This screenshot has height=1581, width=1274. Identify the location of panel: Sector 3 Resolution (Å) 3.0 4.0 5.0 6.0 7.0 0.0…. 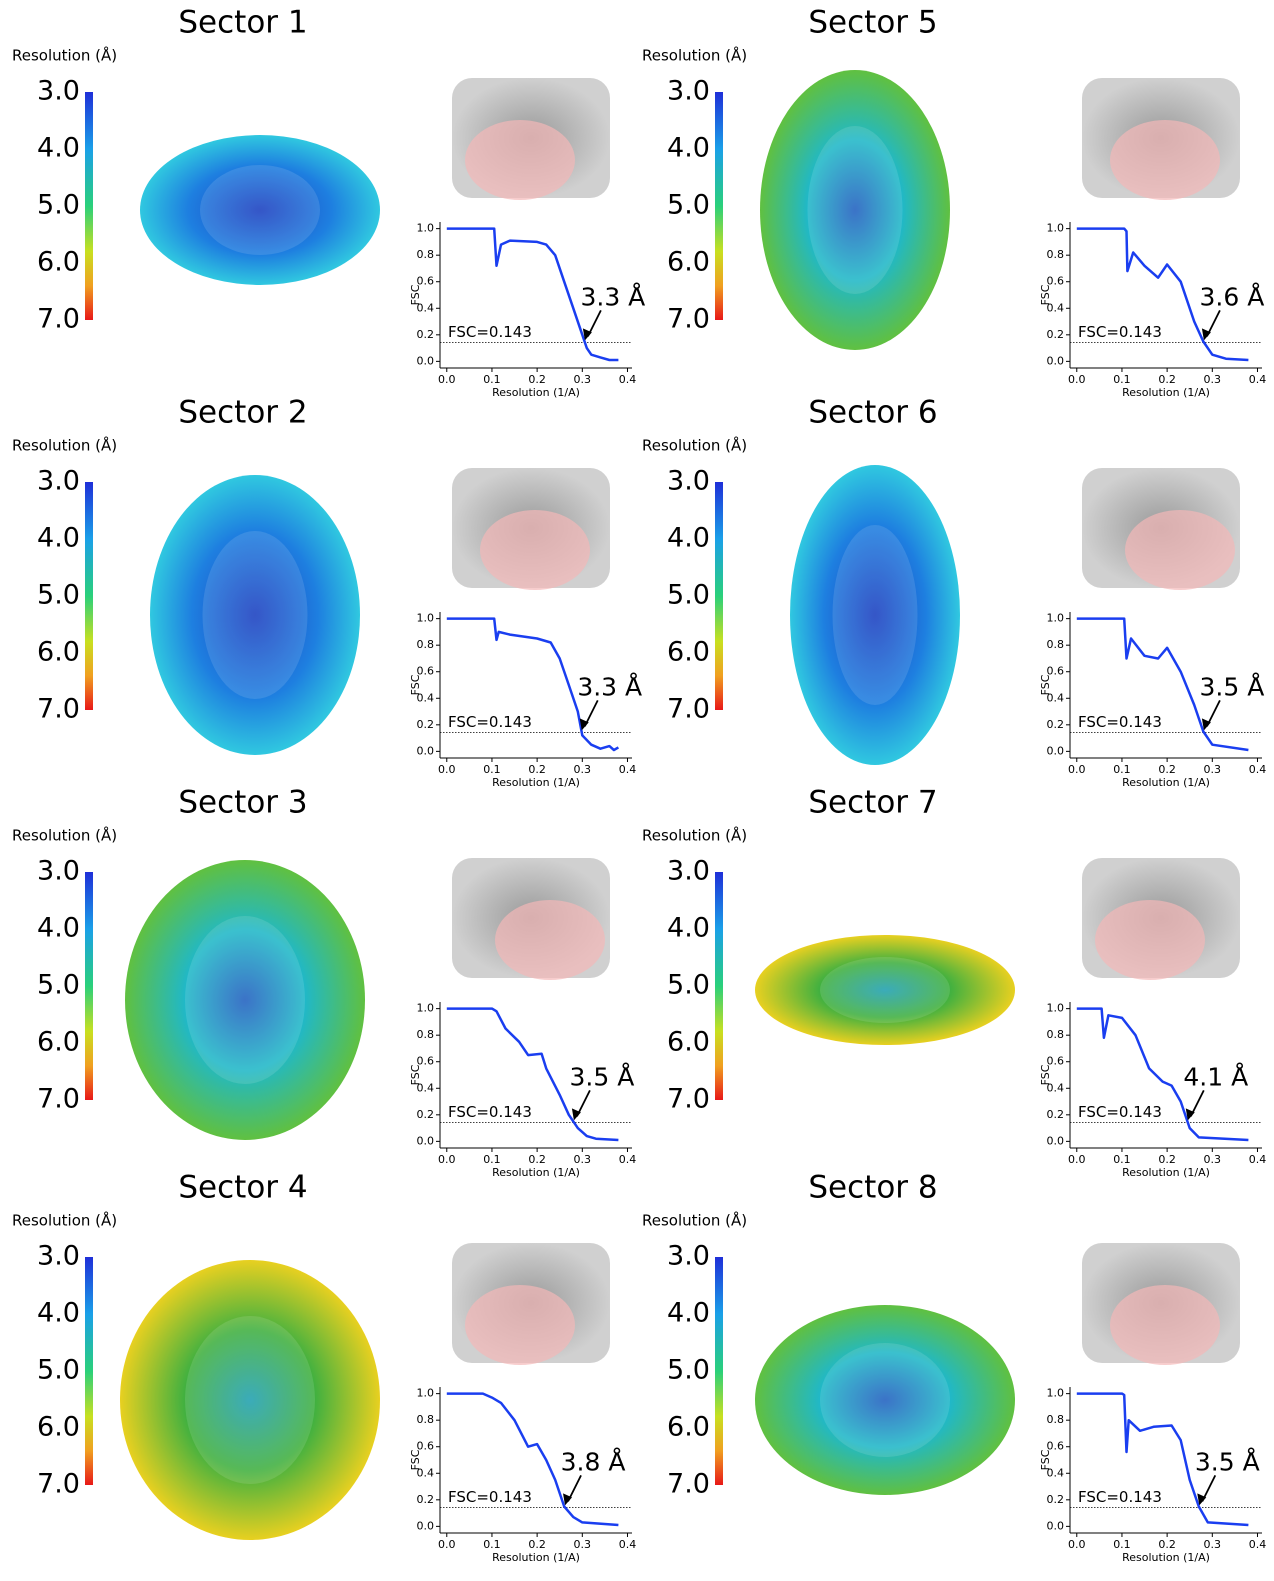
(324, 982).